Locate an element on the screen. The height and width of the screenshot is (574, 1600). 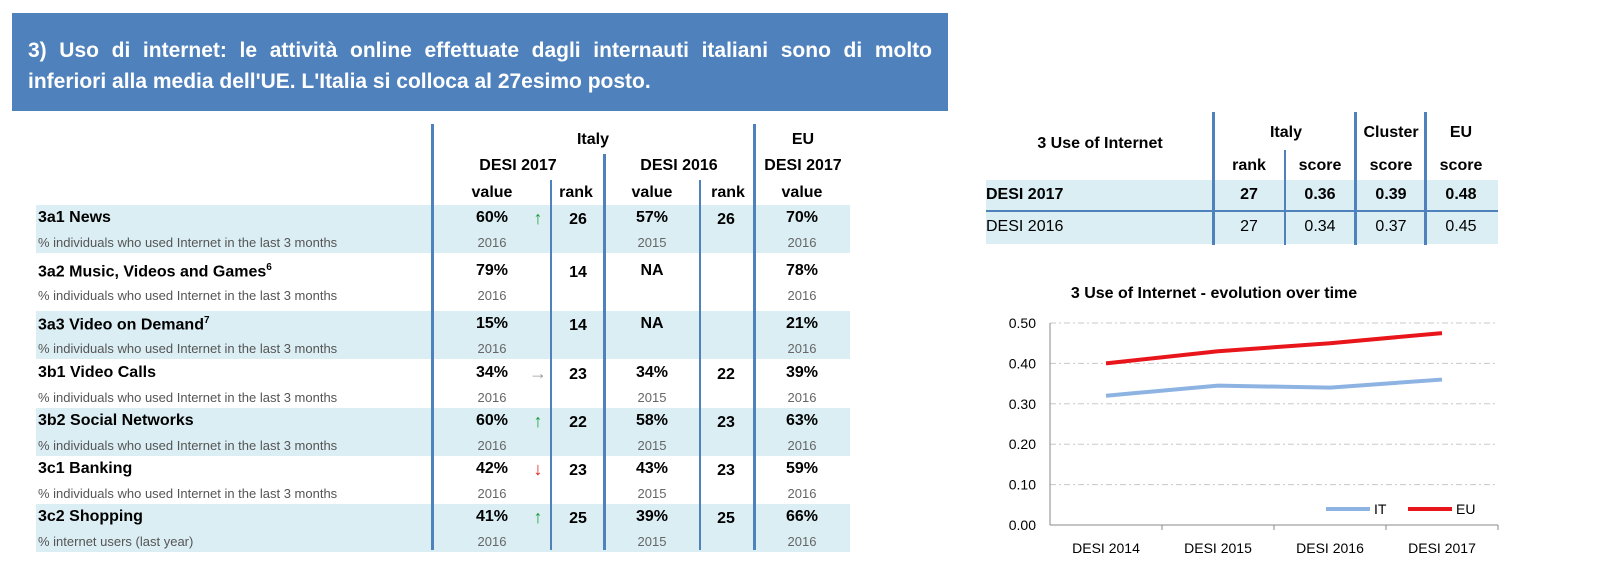
summary-group-cluster: Cluster is located at coordinates (1391, 132).